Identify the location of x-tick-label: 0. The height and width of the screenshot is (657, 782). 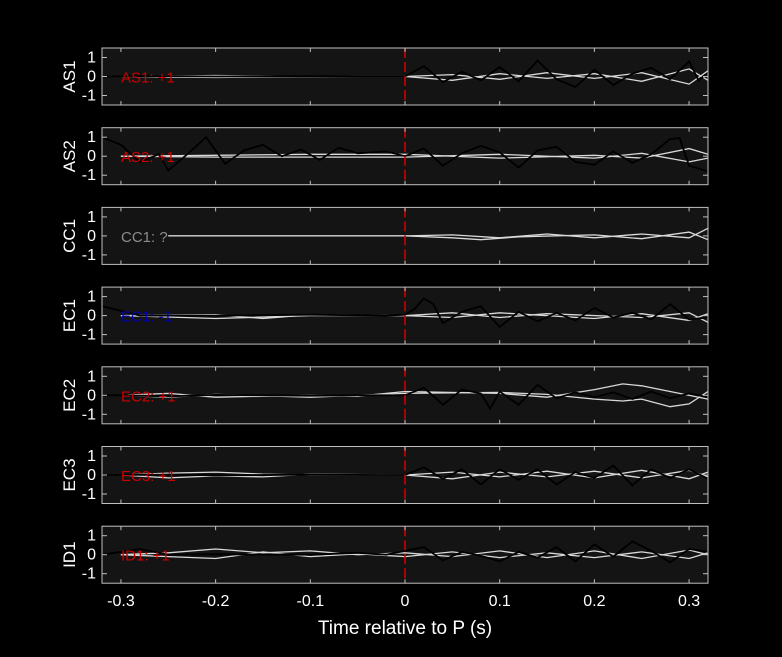
(405, 601).